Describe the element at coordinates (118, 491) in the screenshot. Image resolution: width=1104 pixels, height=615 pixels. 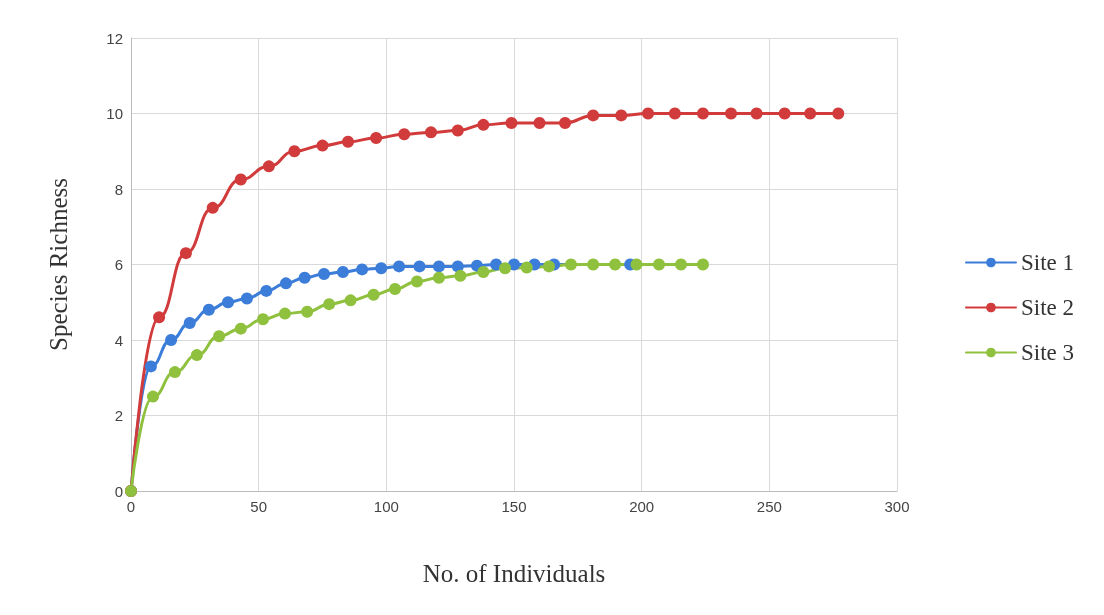
I see `y-tick-label: 0` at that location.